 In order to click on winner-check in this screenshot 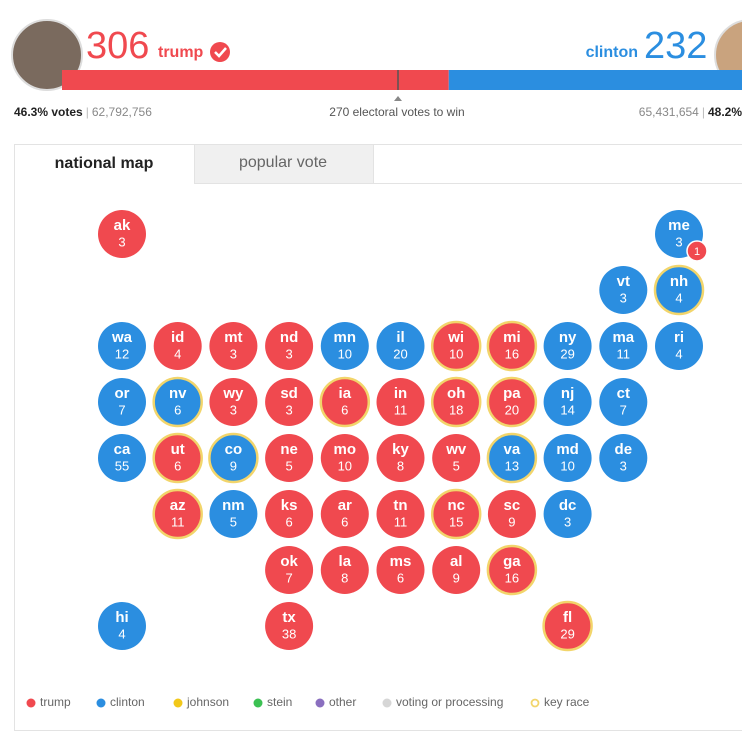, I will do `click(220, 52)`.